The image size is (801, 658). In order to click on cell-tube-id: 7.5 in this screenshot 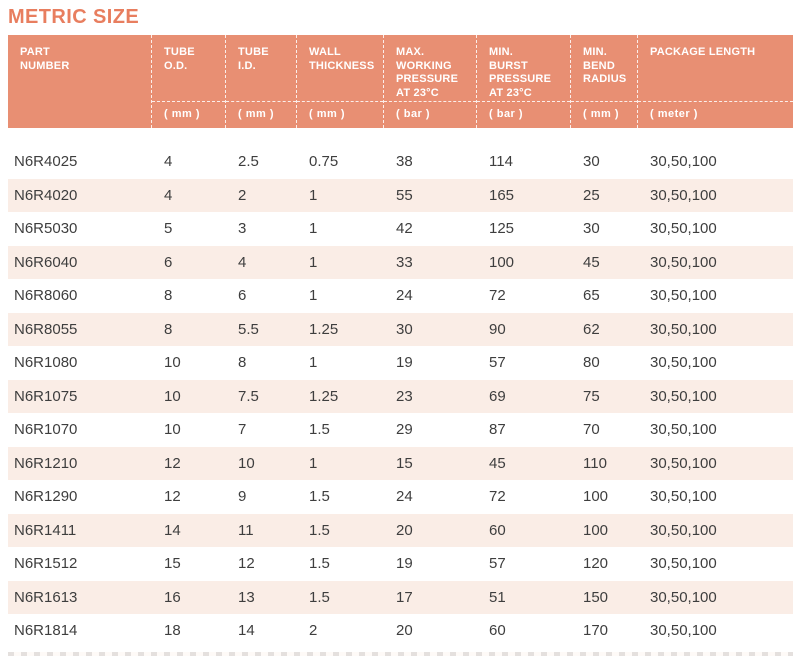, I will do `click(248, 396)`.